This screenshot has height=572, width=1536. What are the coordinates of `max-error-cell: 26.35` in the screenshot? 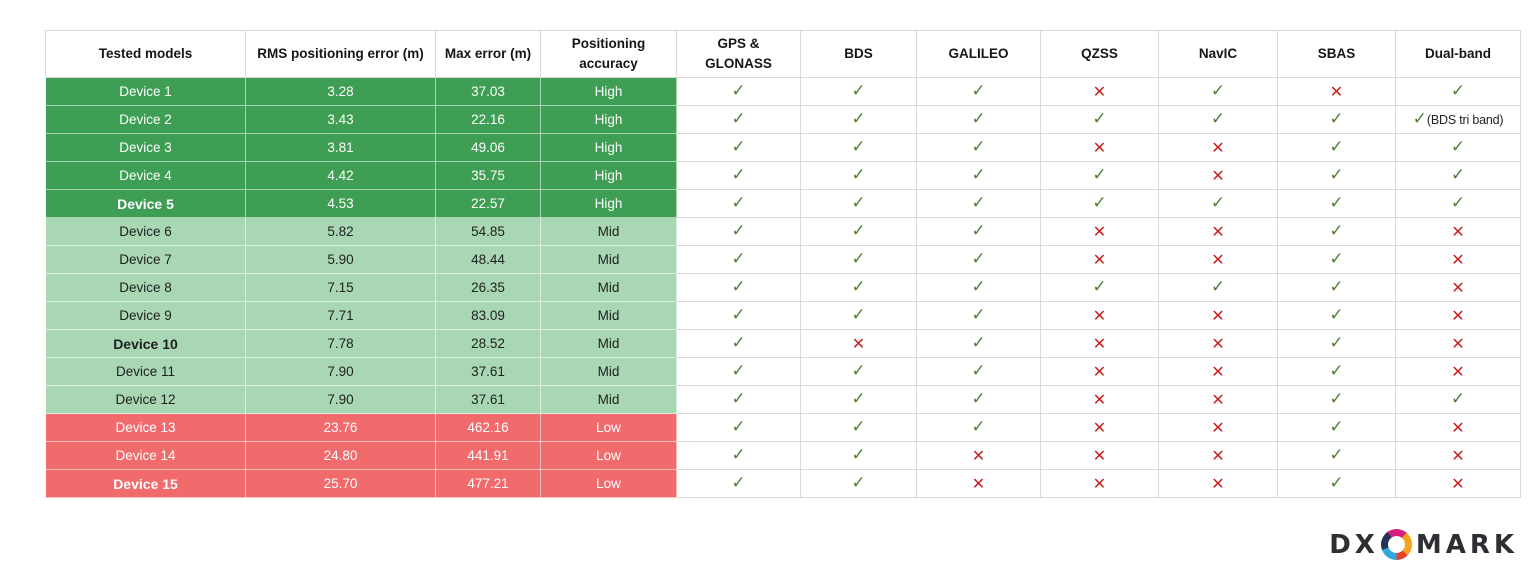 It's located at (488, 287).